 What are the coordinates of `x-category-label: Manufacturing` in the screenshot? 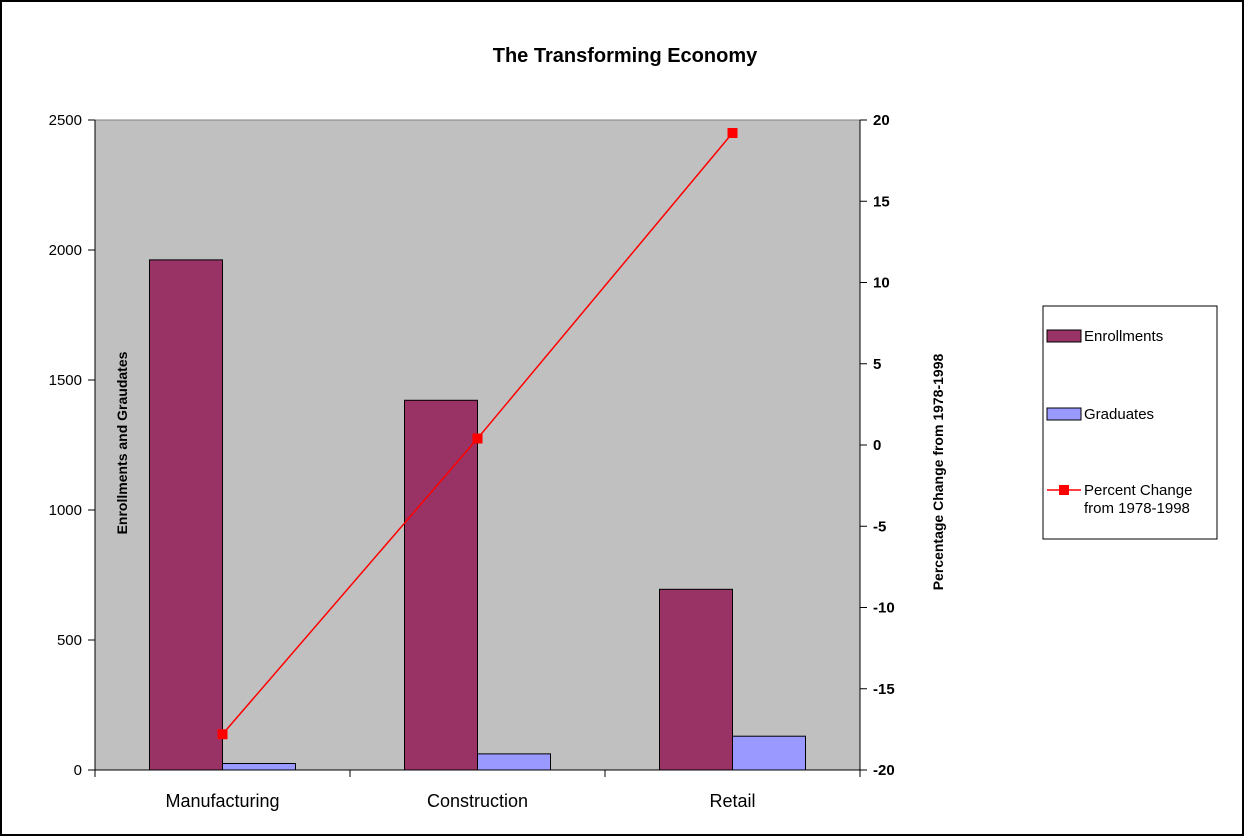 It's located at (222, 801).